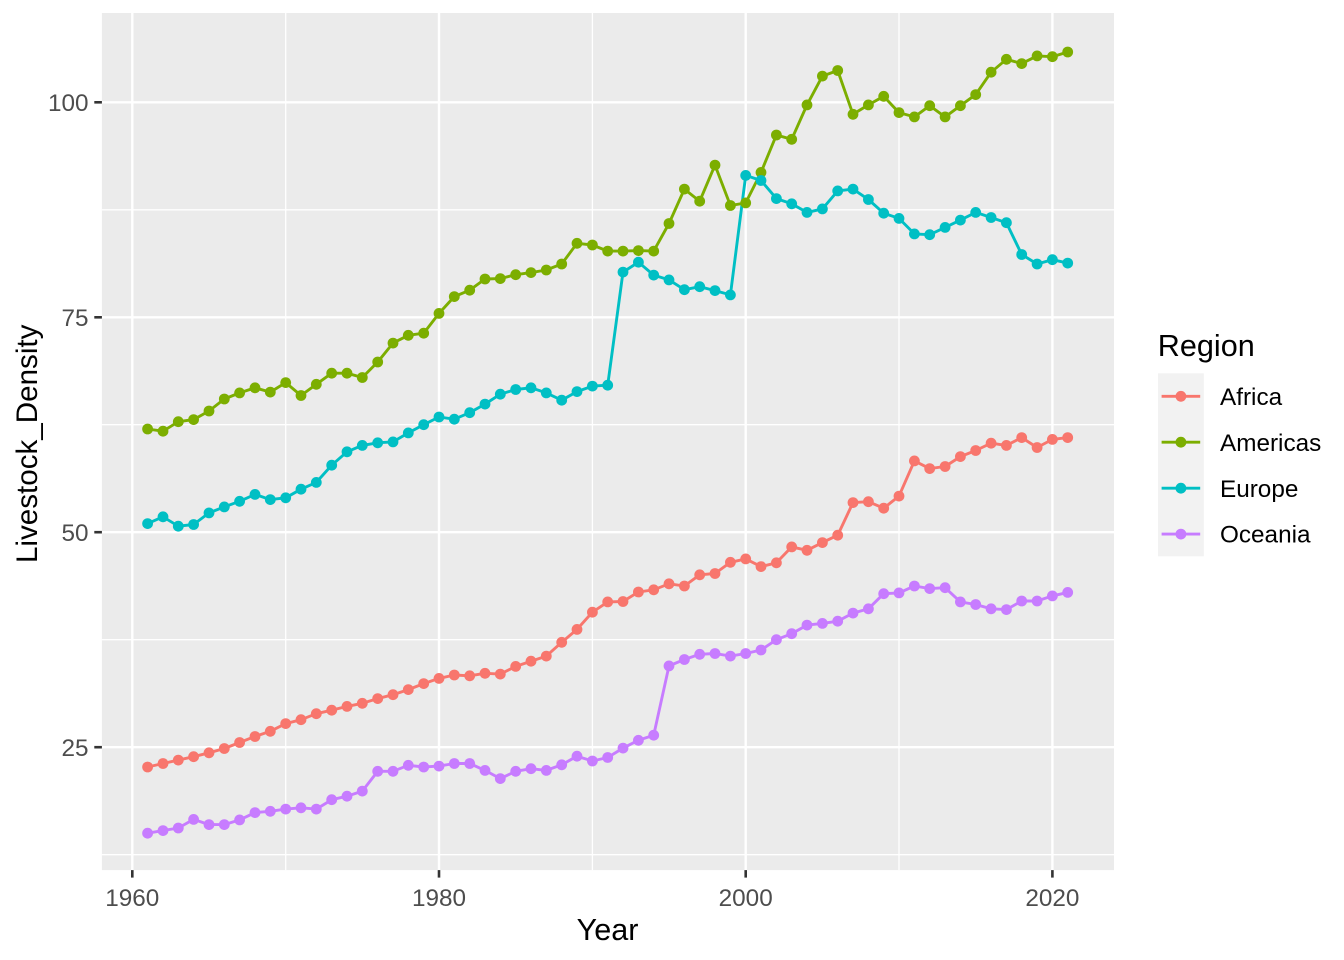 This screenshot has width=1344, height=960. What do you see at coordinates (1265, 535) in the screenshot?
I see `svg-text: Oceania` at bounding box center [1265, 535].